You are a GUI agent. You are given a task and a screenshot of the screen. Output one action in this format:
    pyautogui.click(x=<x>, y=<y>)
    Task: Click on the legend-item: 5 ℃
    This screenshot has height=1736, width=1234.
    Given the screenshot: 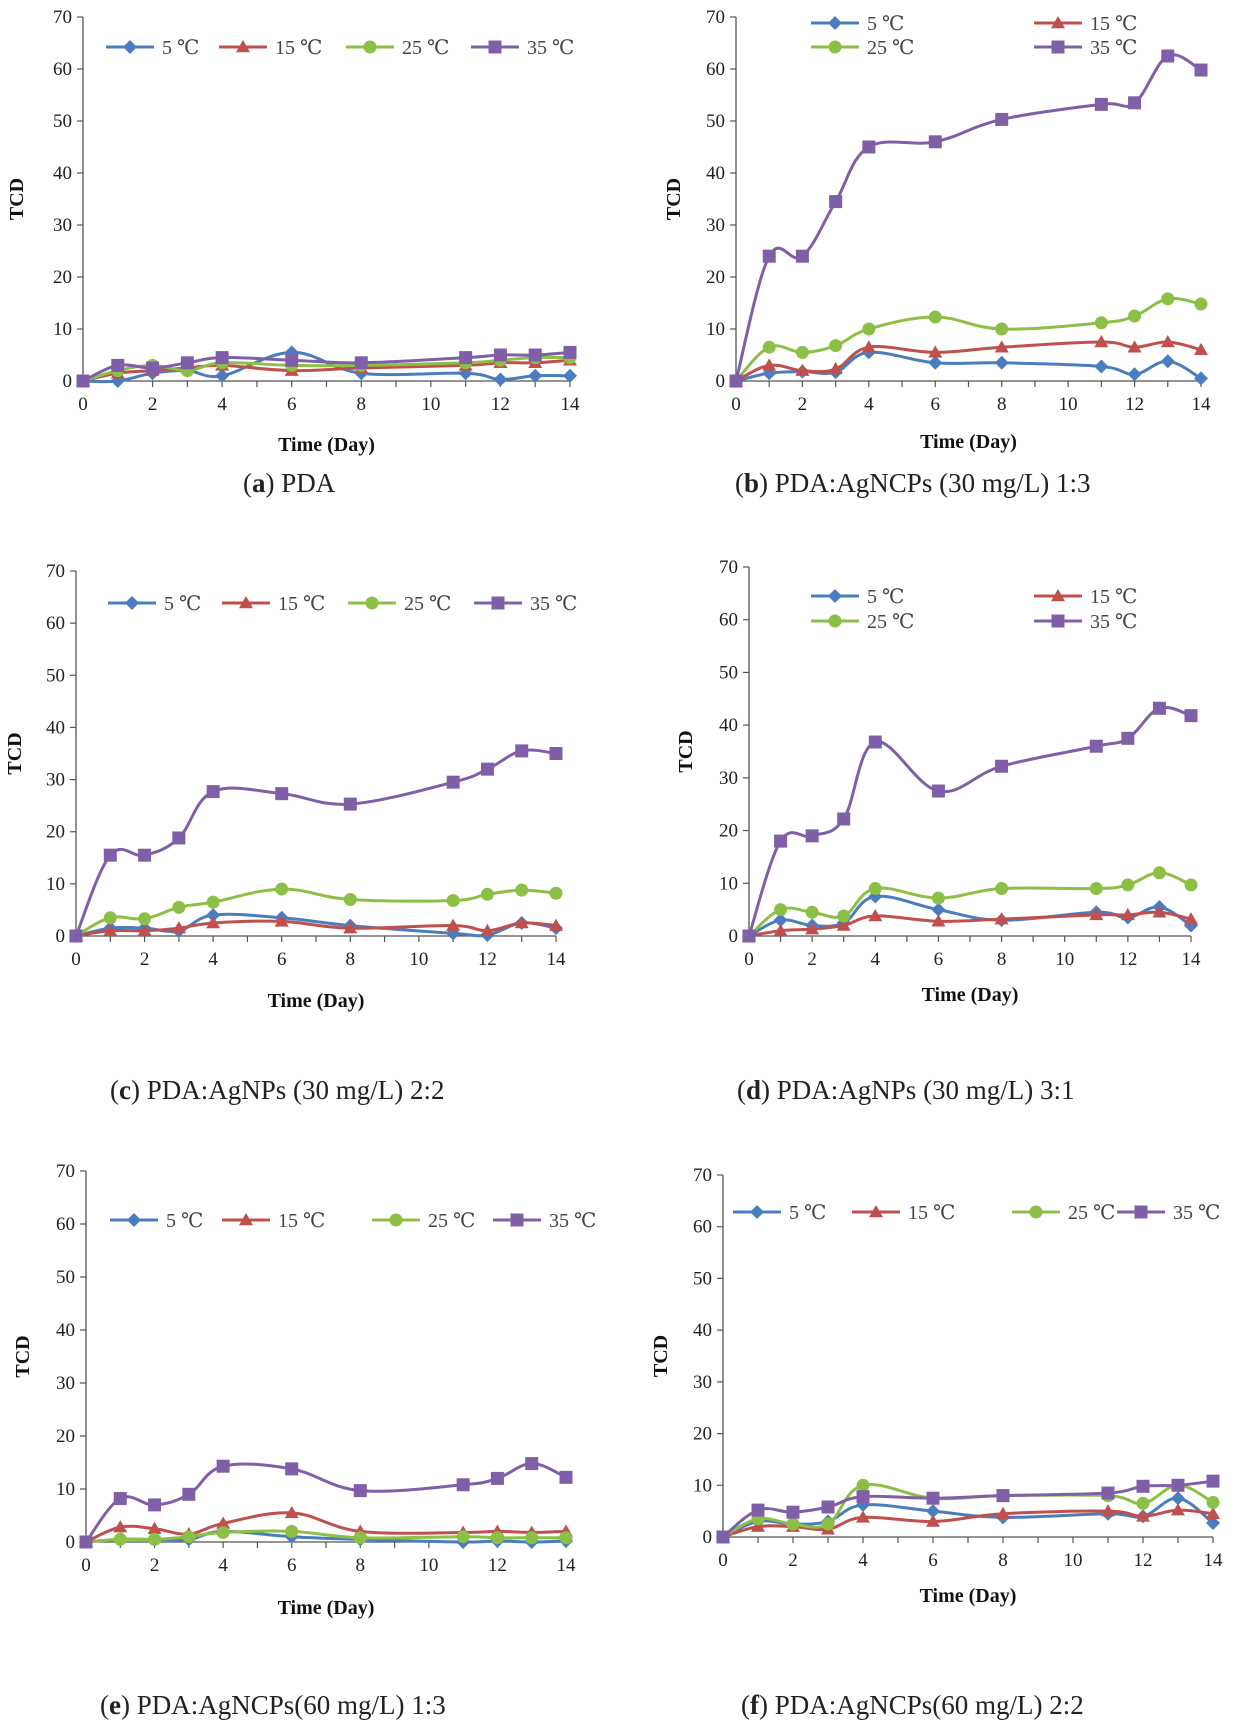 What is the action you would take?
    pyautogui.click(x=156, y=1221)
    